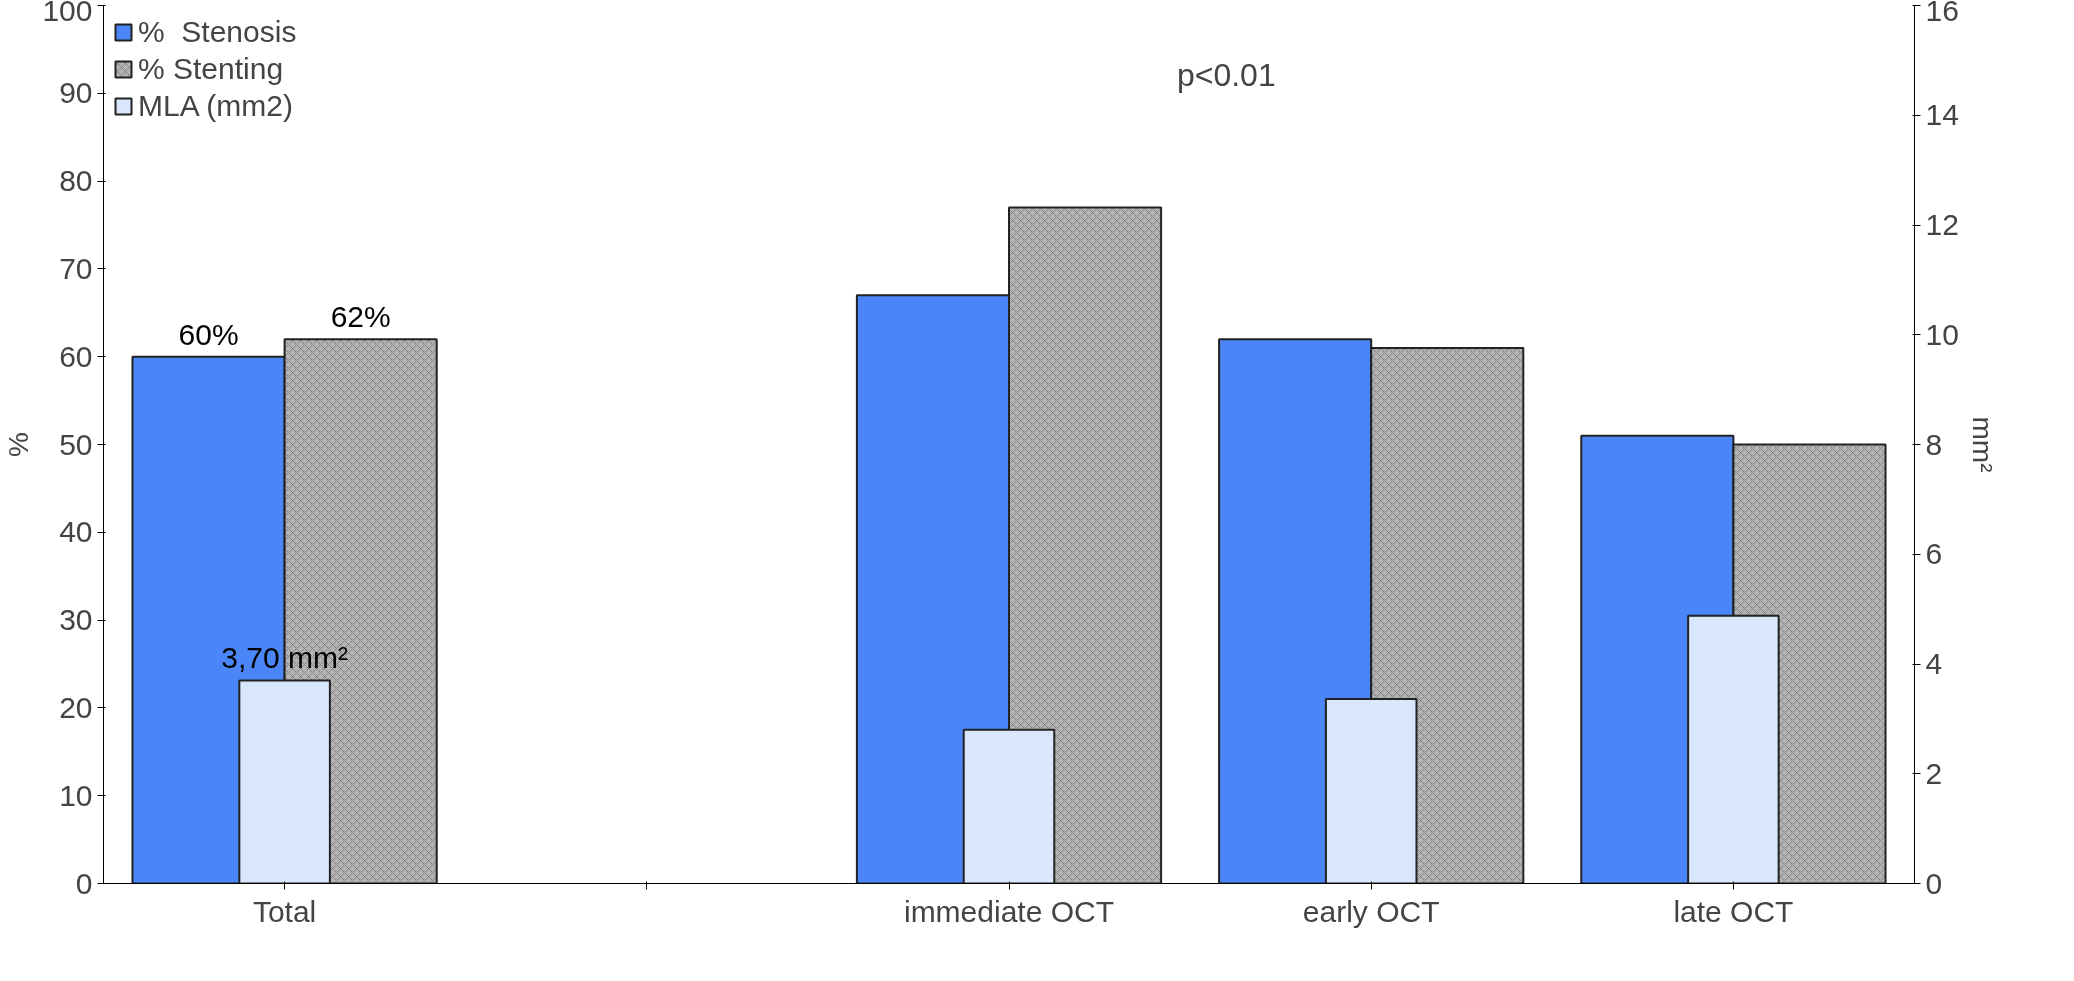 This screenshot has width=2074, height=981. I want to click on data-label: 62%, so click(360, 317).